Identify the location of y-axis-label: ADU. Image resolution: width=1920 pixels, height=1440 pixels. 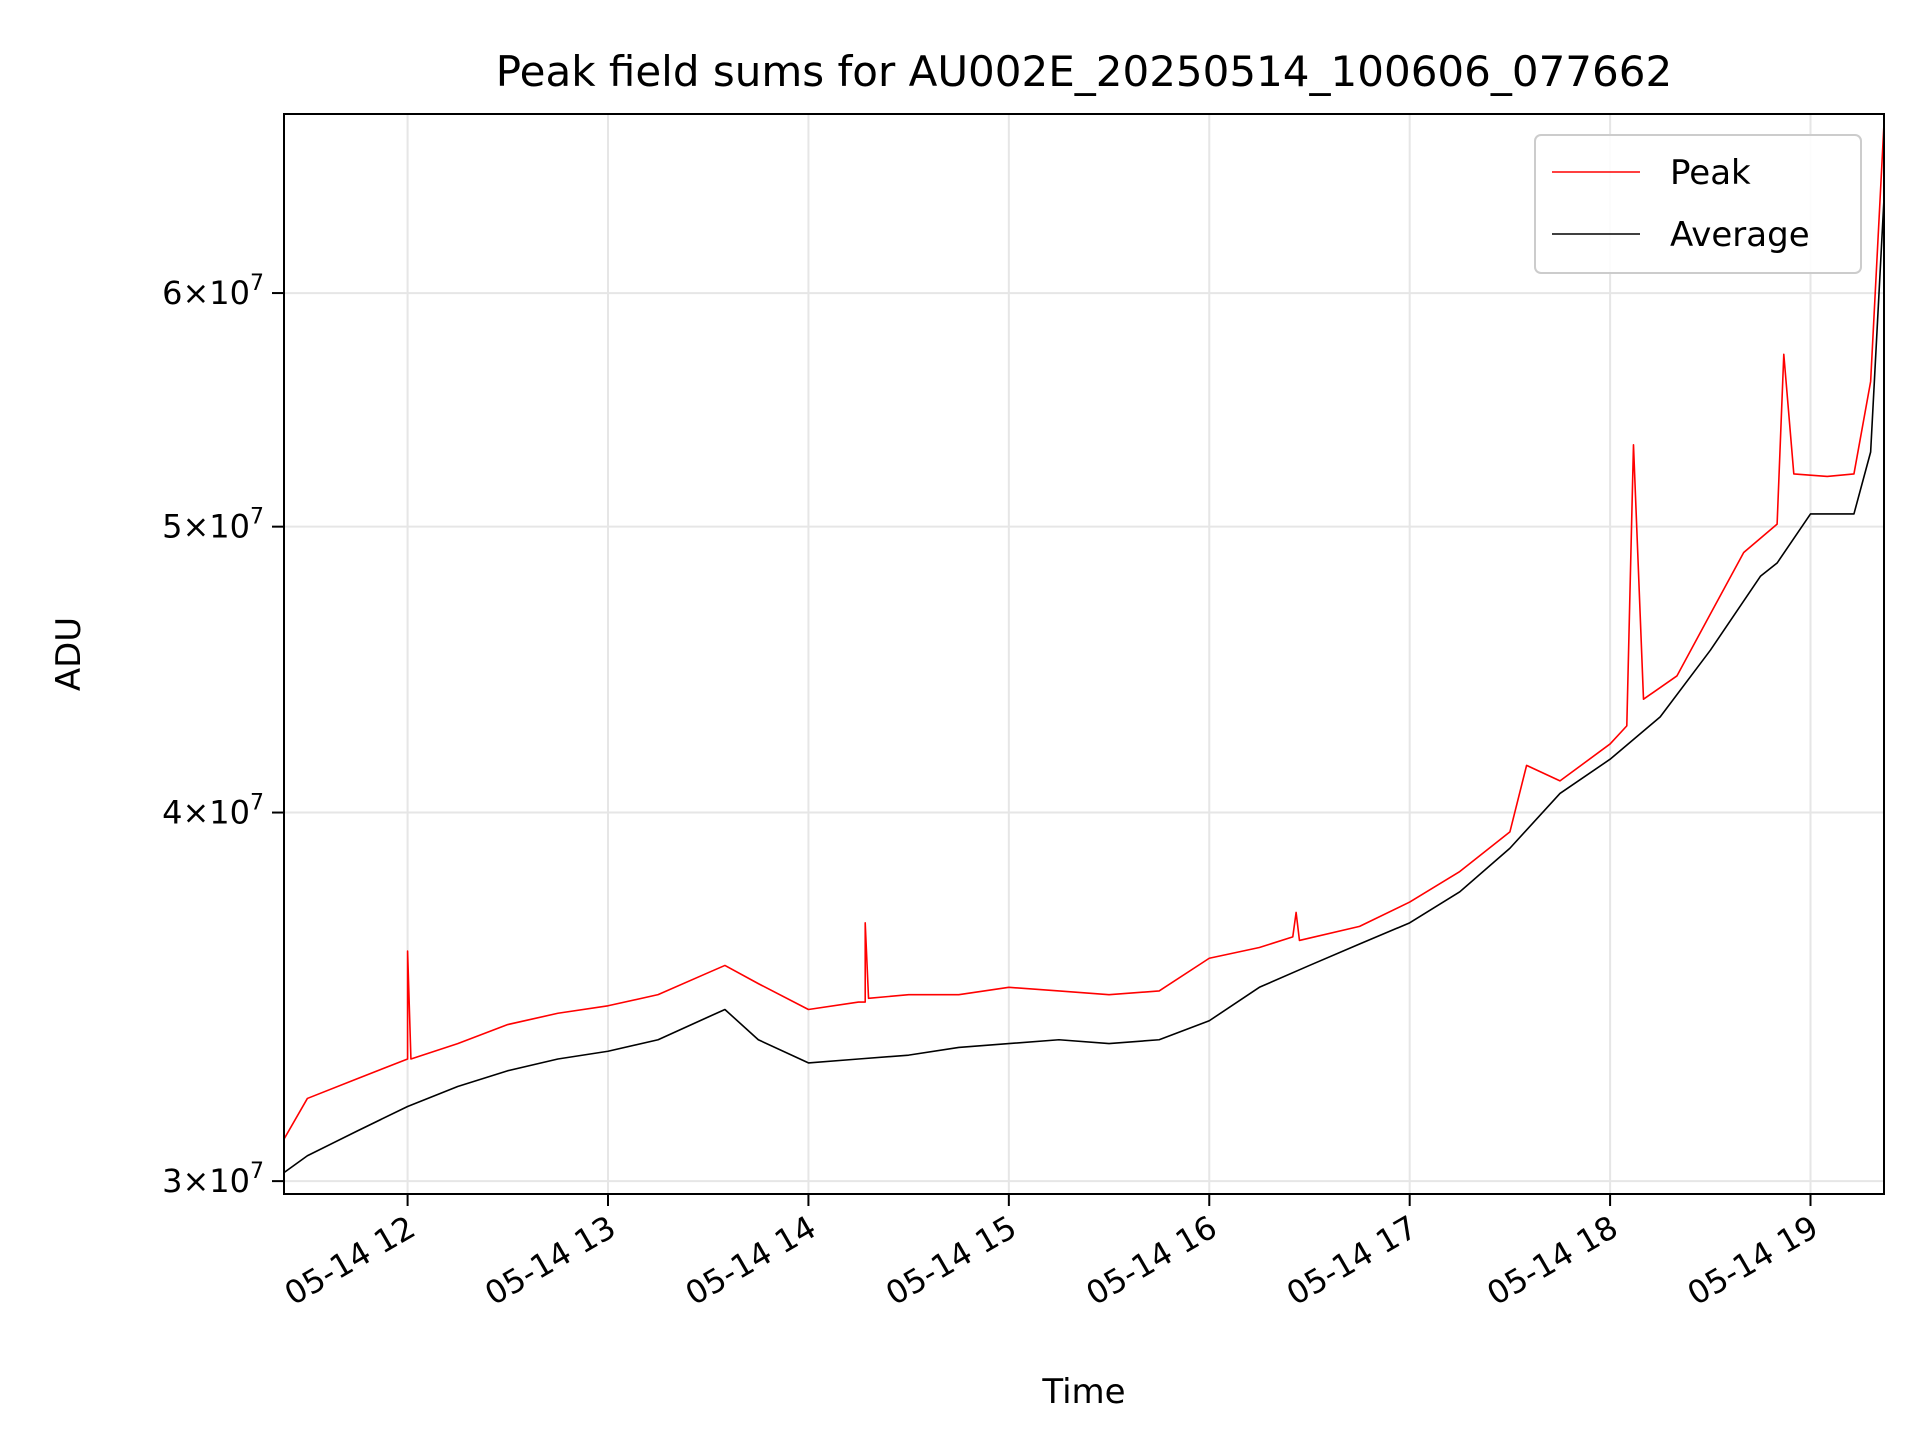
(69, 654).